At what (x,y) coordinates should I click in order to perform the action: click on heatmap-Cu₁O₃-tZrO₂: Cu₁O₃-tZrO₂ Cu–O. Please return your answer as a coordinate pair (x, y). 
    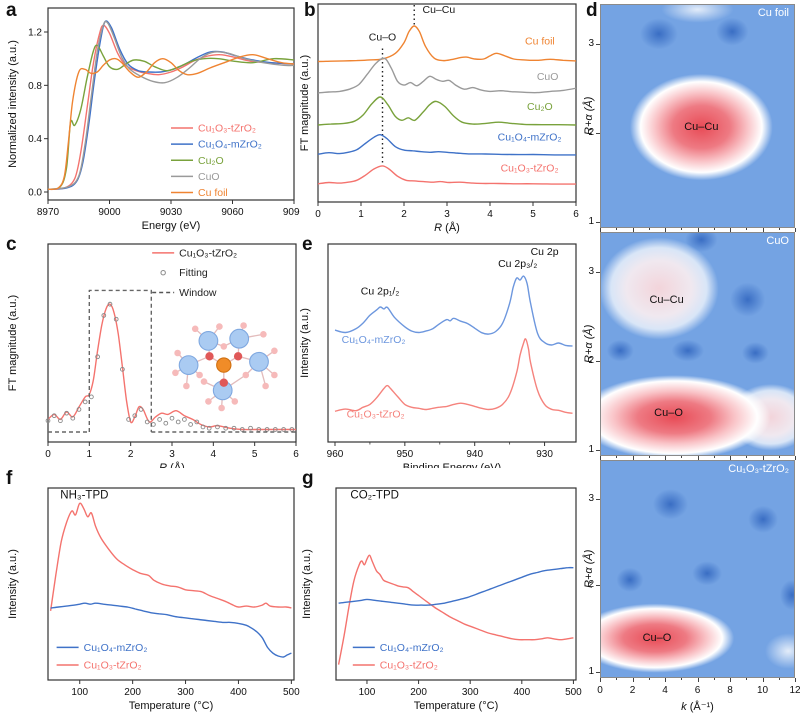
    Looking at the image, I should click on (697, 569).